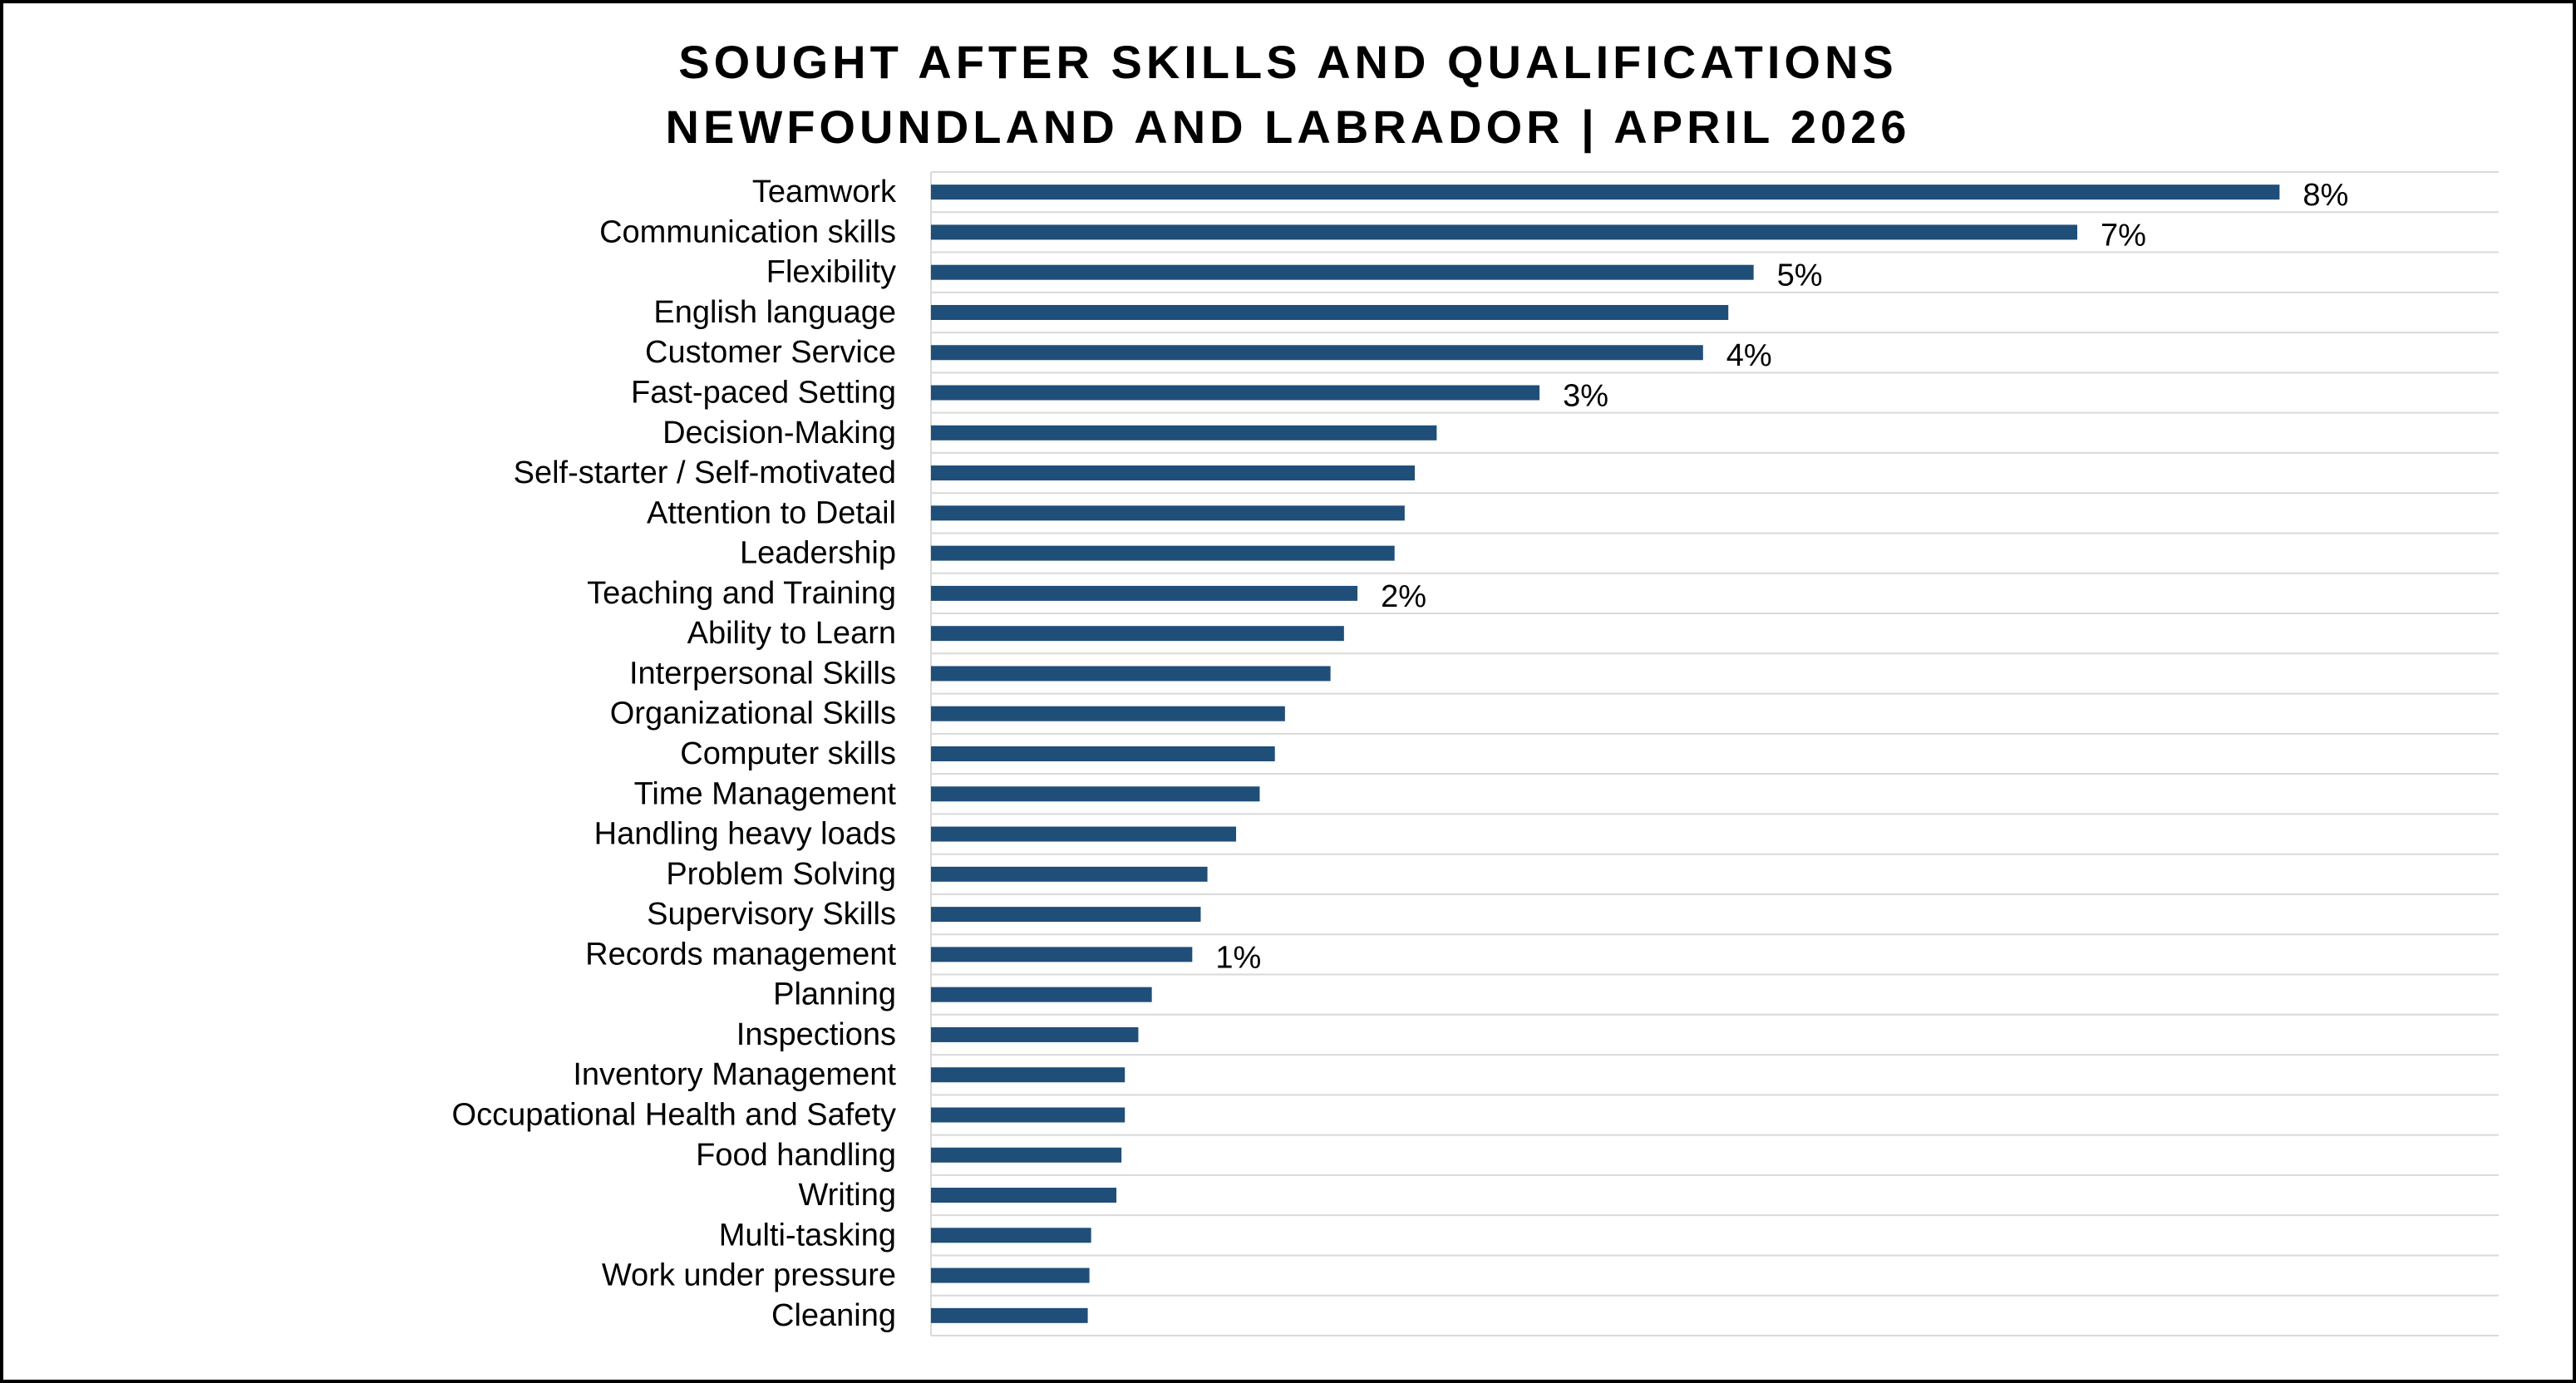 This screenshot has height=1383, width=2576. I want to click on data-label: 2%, so click(1403, 597).